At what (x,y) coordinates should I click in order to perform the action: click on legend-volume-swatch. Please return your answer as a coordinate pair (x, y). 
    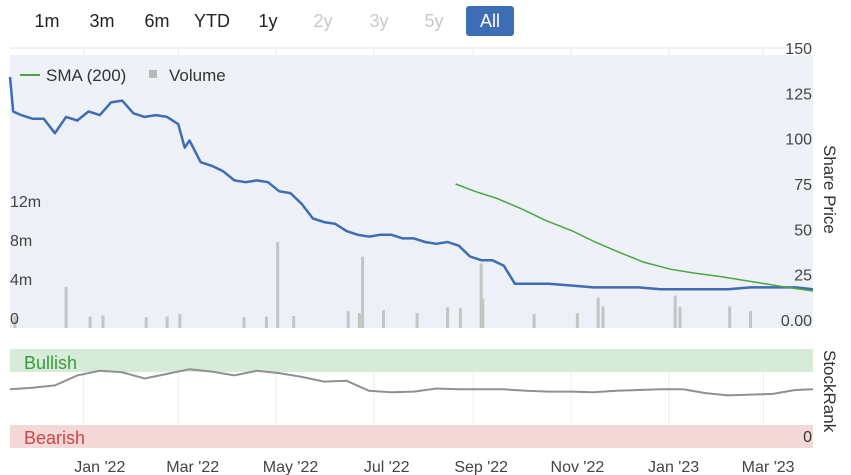
    Looking at the image, I should click on (153, 74).